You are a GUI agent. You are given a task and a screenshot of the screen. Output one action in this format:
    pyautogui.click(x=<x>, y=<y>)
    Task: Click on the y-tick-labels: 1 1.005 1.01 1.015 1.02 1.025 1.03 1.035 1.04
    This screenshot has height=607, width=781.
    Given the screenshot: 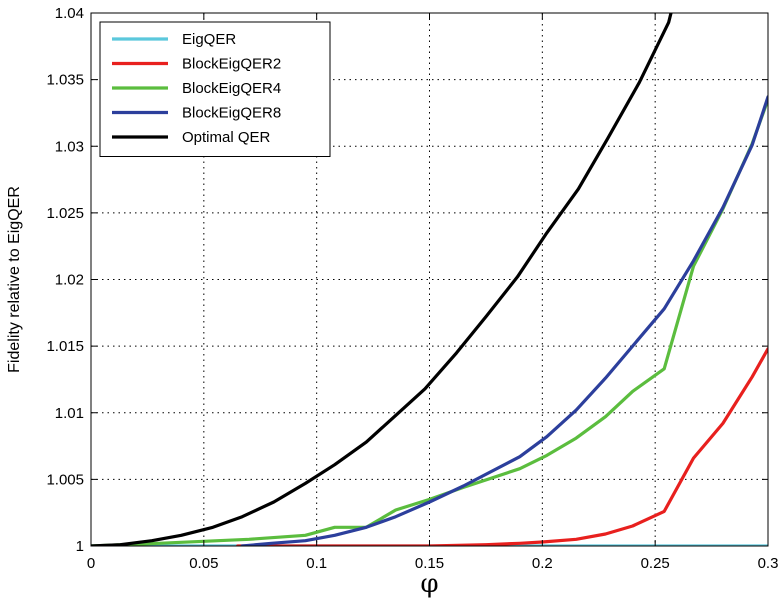 What is the action you would take?
    pyautogui.click(x=65, y=280)
    